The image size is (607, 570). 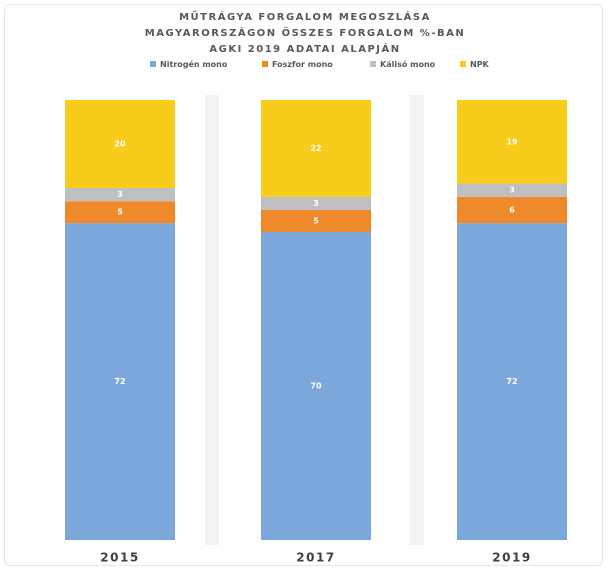 I want to click on legend-label: Nitrogén mono, so click(x=194, y=64).